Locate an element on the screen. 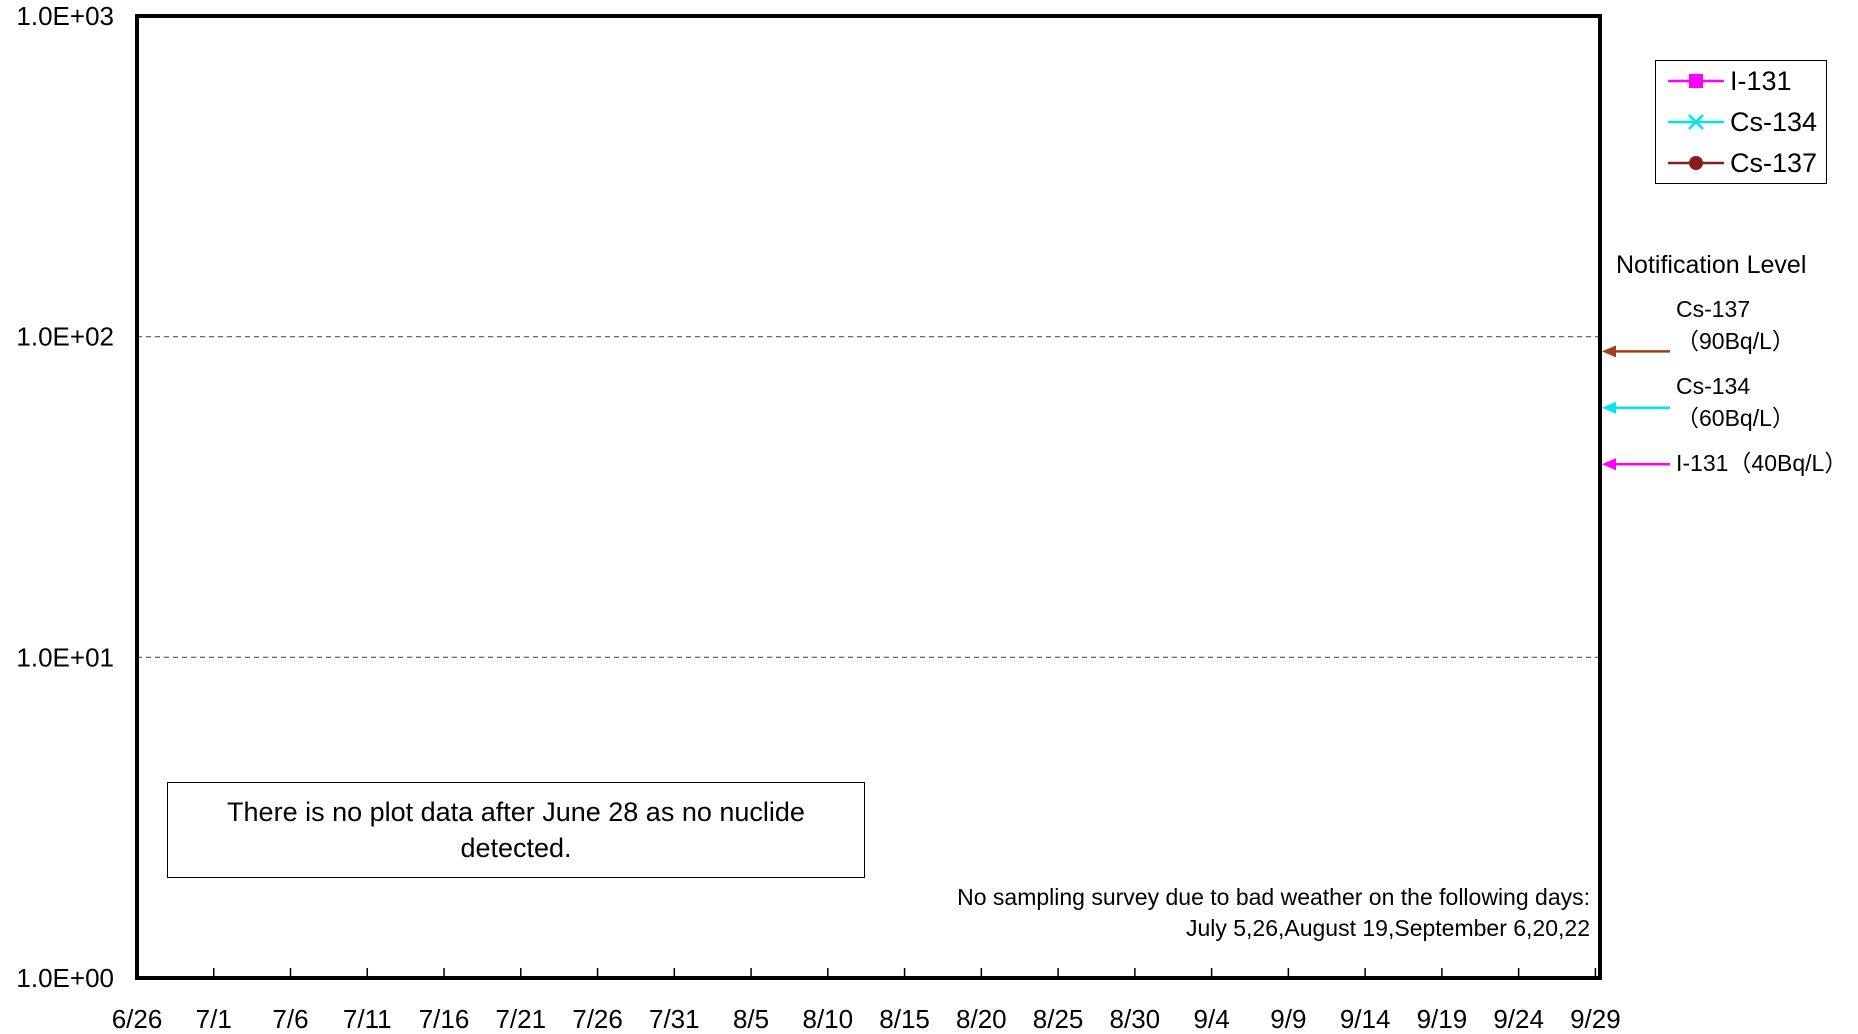  notification-label-cs134-name: Cs-134 is located at coordinates (1713, 386).